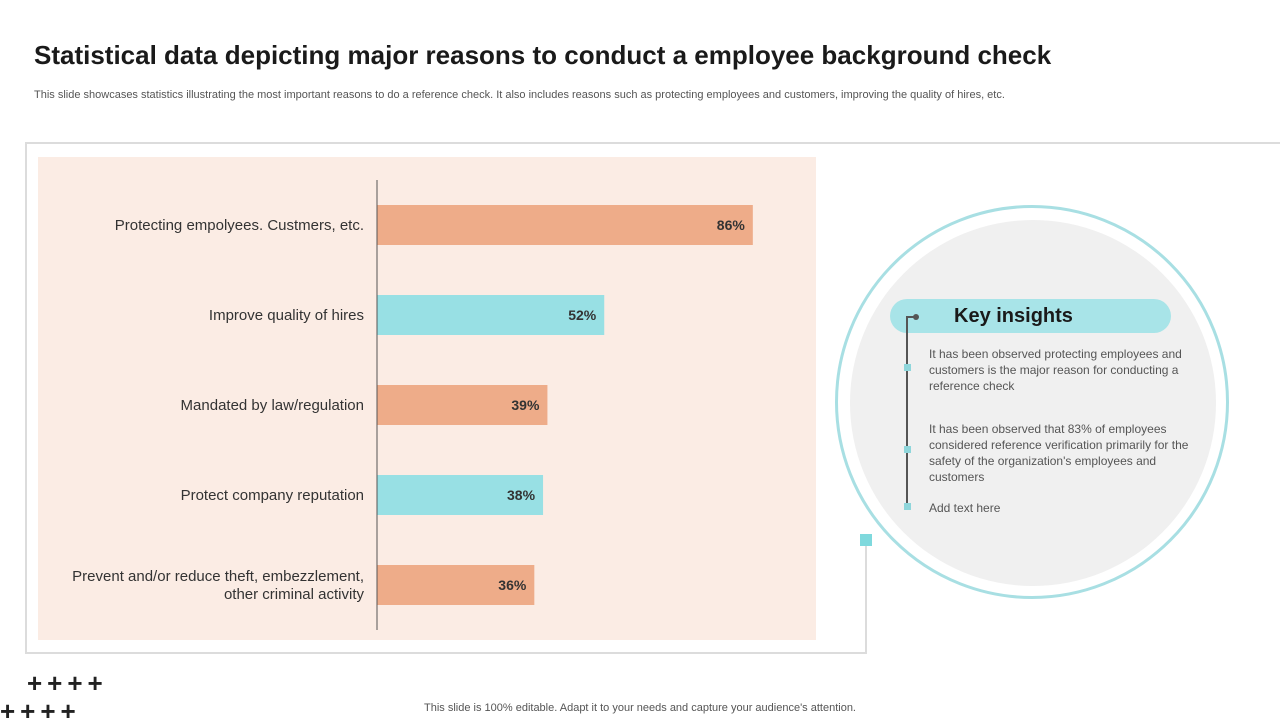 Image resolution: width=1280 pixels, height=726 pixels. What do you see at coordinates (1013, 316) in the screenshot?
I see `key-insights-heading: Key insights` at bounding box center [1013, 316].